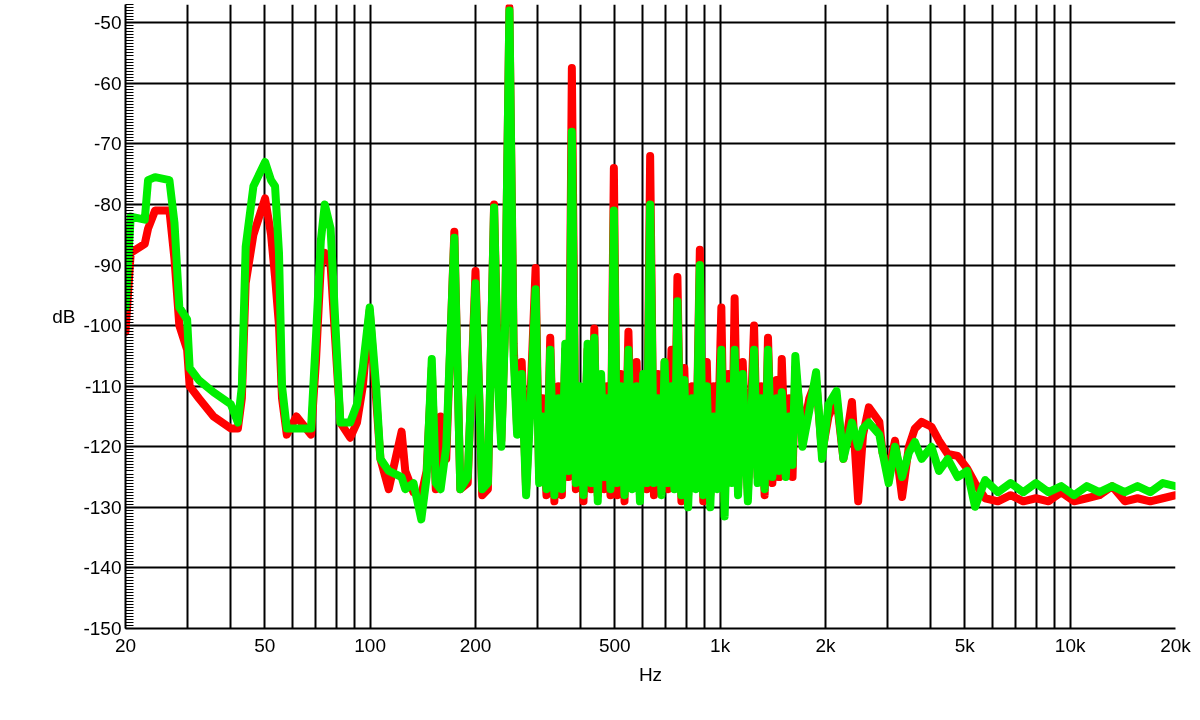 This screenshot has height=720, width=1200. I want to click on y-tick-label: -140, so click(102, 568).